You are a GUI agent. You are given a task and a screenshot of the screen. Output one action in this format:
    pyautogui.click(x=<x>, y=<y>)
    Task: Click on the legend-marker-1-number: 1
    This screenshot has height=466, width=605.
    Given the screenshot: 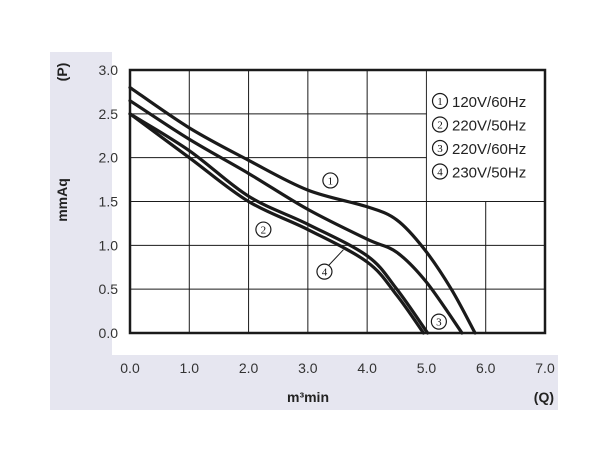 What is the action you would take?
    pyautogui.click(x=440, y=102)
    